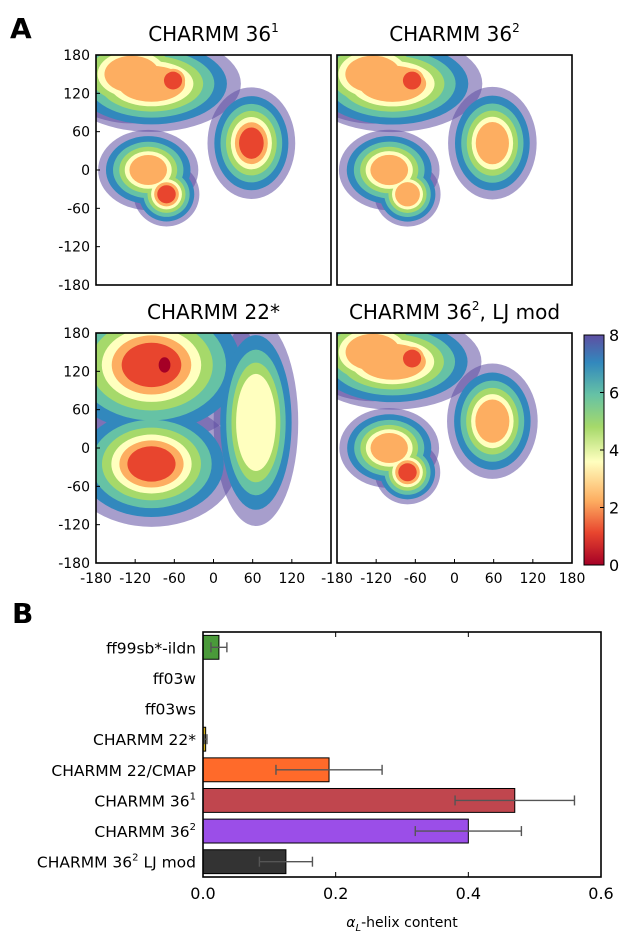 The width and height of the screenshot is (625, 933). What do you see at coordinates (170, 710) in the screenshot?
I see `category-label: ff03ws` at bounding box center [170, 710].